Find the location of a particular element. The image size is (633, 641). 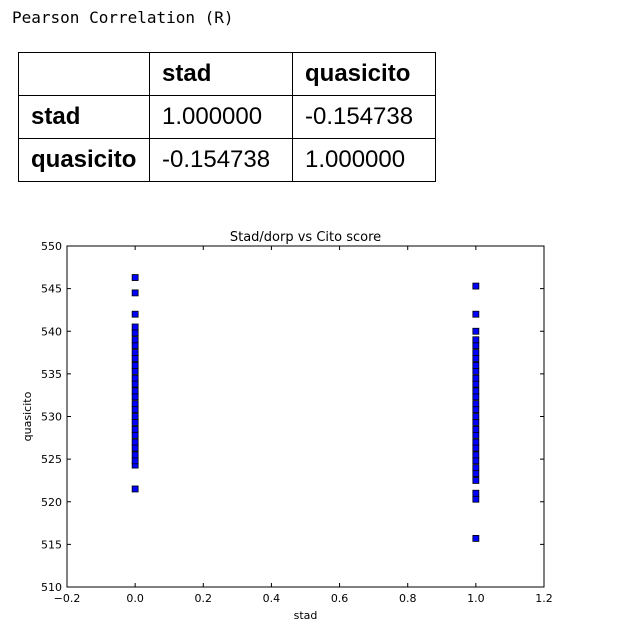

x-tick-label: 0.0 is located at coordinates (135, 598).